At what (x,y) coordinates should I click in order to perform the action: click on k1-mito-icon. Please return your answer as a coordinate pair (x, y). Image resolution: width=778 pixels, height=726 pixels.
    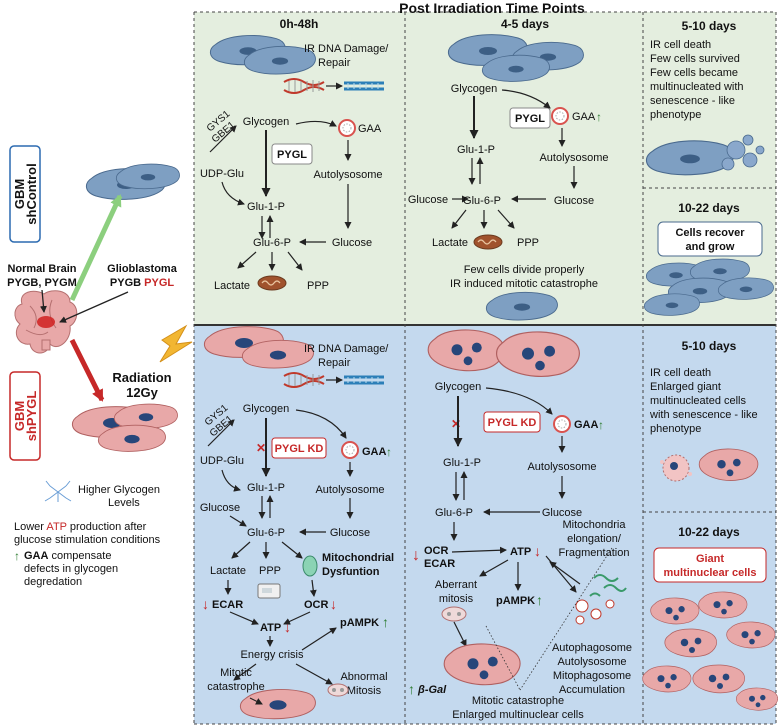
    Looking at the image, I should click on (310, 566).